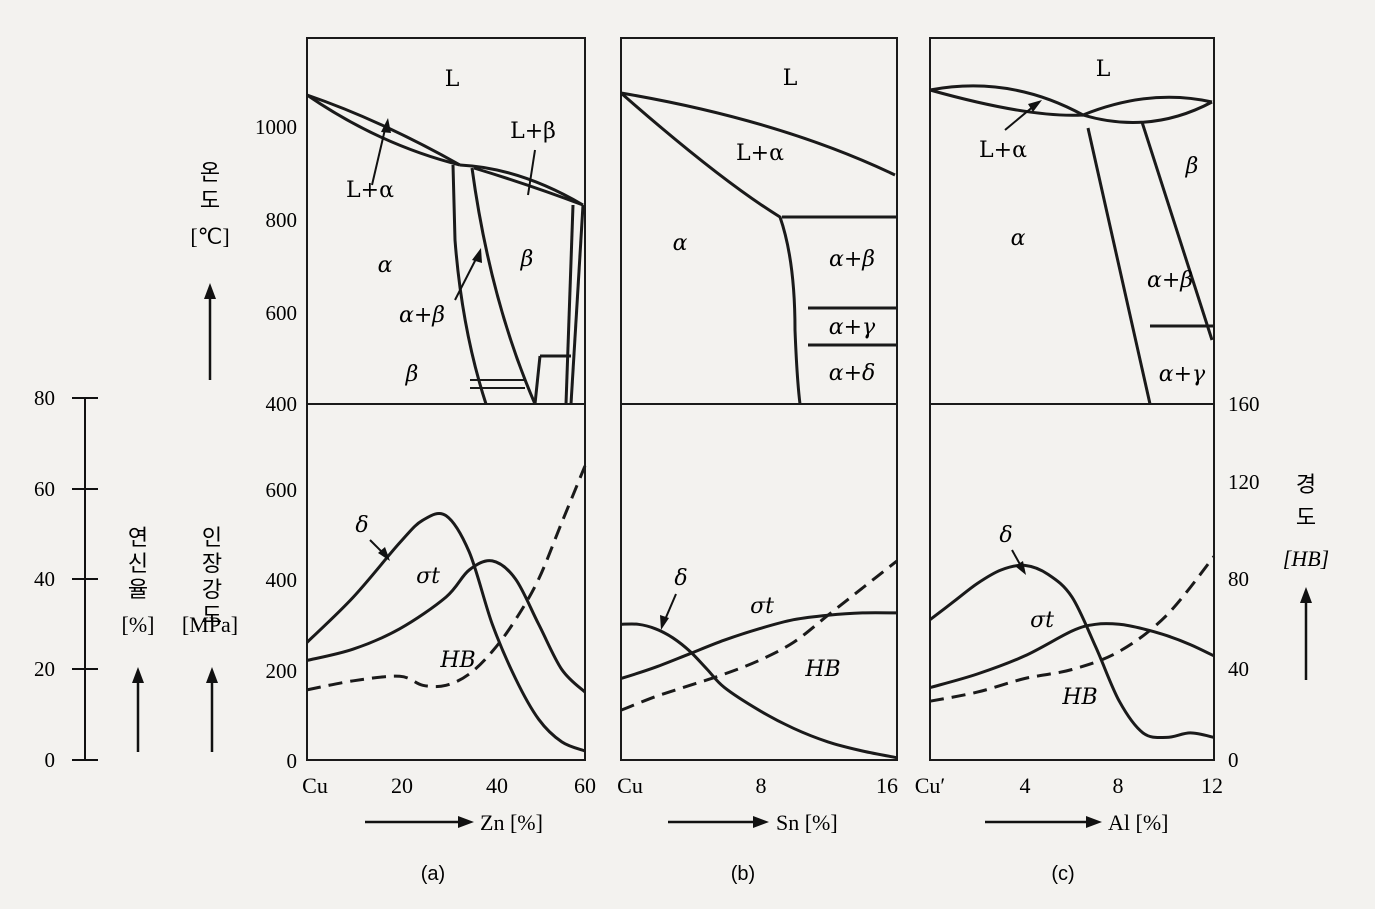 The image size is (1375, 909). I want to click on panel-a-phase-diagram: L L+β L+α α α+β β β, so click(445, 236).